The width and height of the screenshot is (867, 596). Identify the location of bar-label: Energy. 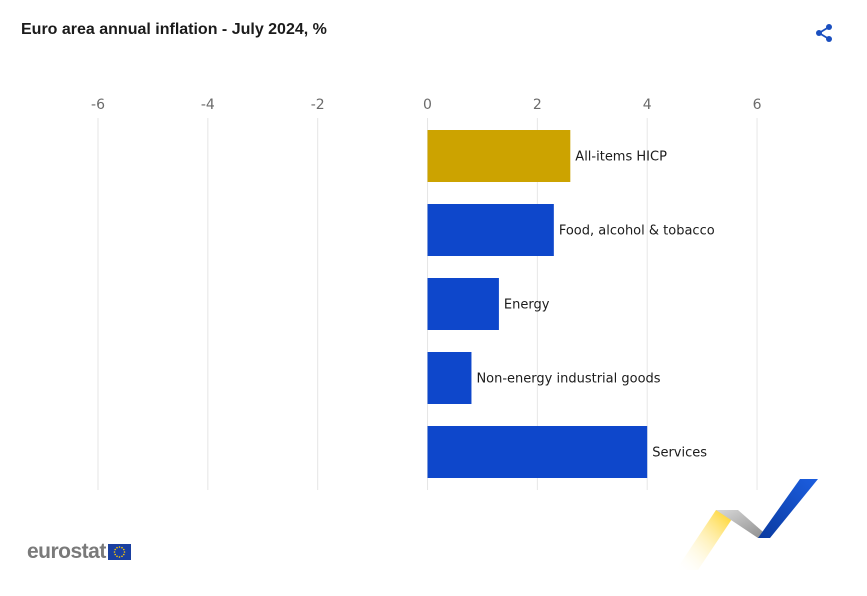
(527, 305).